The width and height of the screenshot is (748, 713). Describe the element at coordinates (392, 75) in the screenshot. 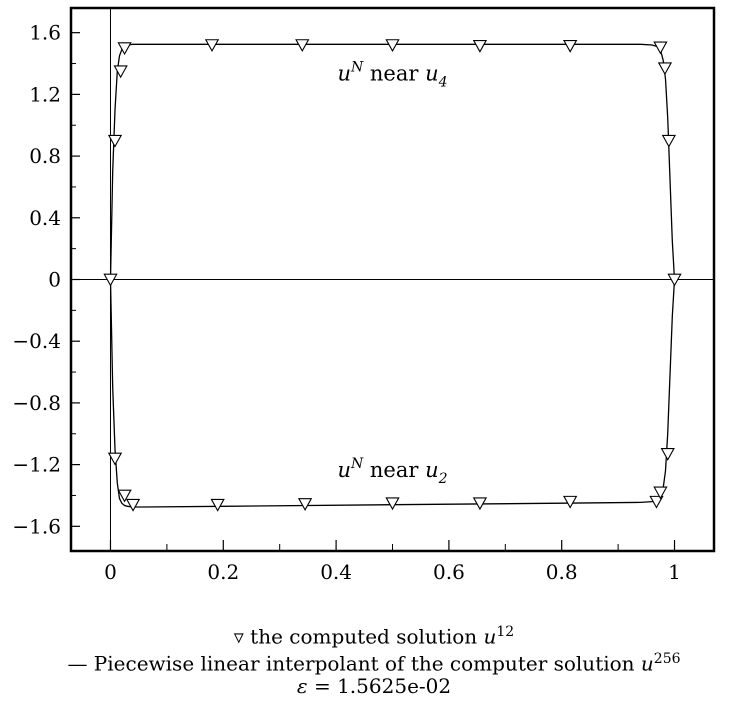

I see `curve-annotation: uN near u4` at that location.